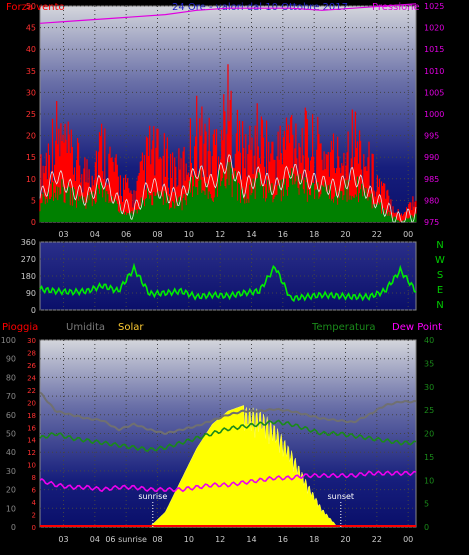  Describe the element at coordinates (228, 188) in the screenshot. I see `wind-mean-line` at that location.